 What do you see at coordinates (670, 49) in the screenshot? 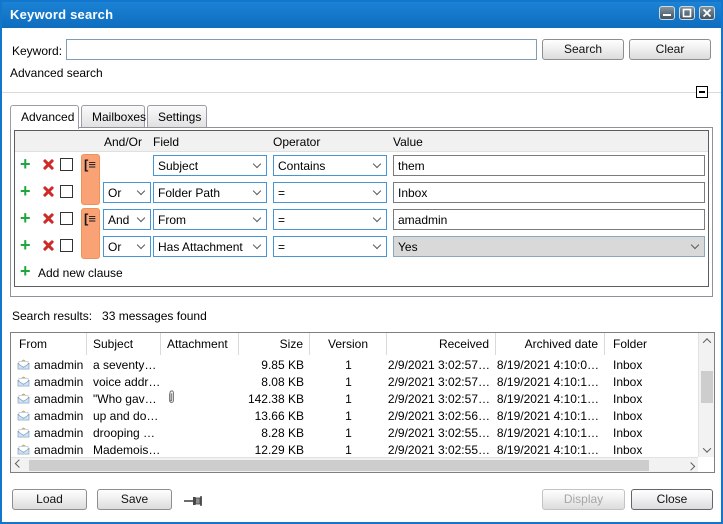
I see `clear-button: Clear` at bounding box center [670, 49].